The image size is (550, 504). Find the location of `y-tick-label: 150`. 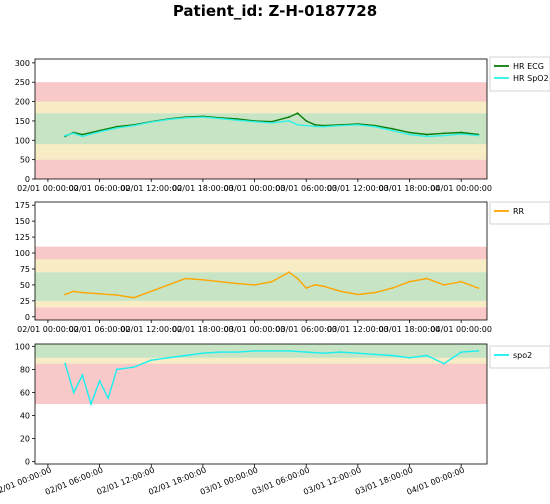

y-tick-label: 150 is located at coordinates (22, 221).